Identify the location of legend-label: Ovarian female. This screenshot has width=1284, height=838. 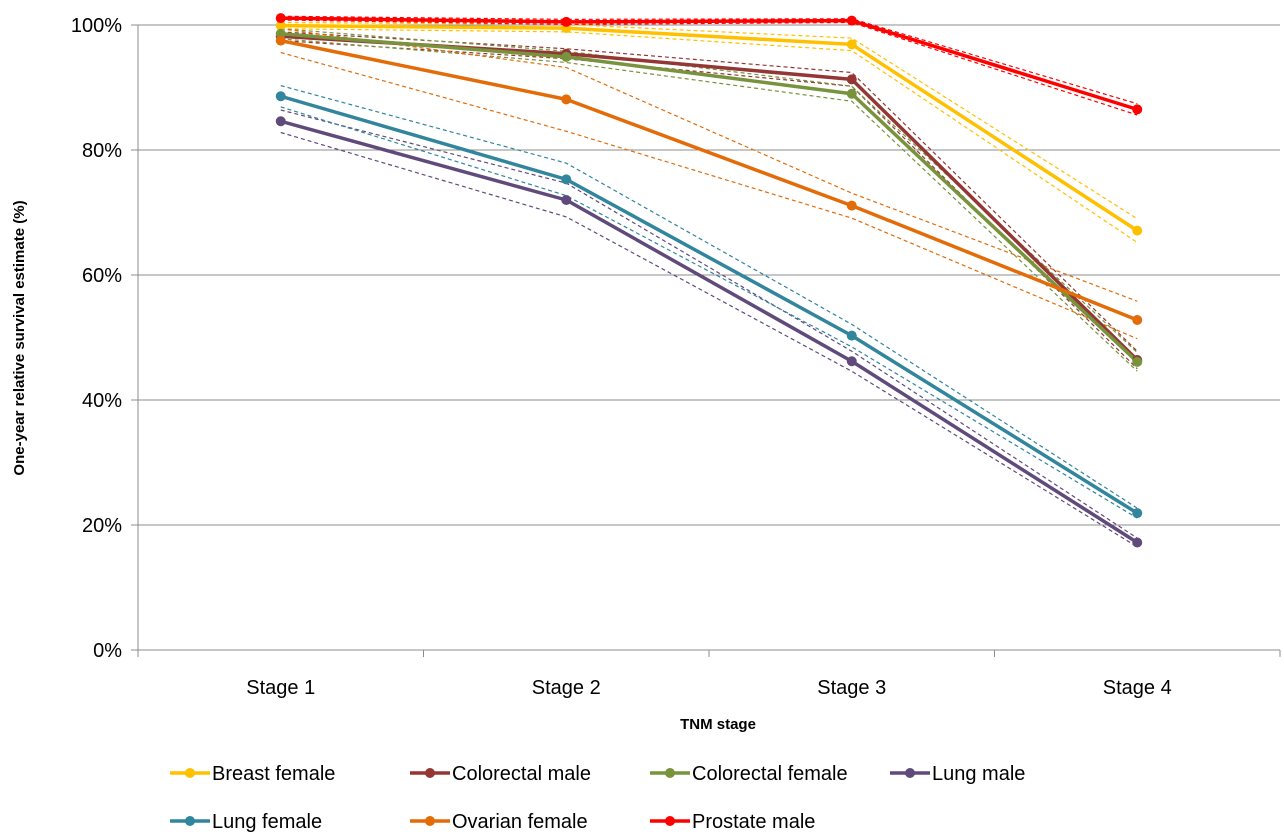
(520, 822).